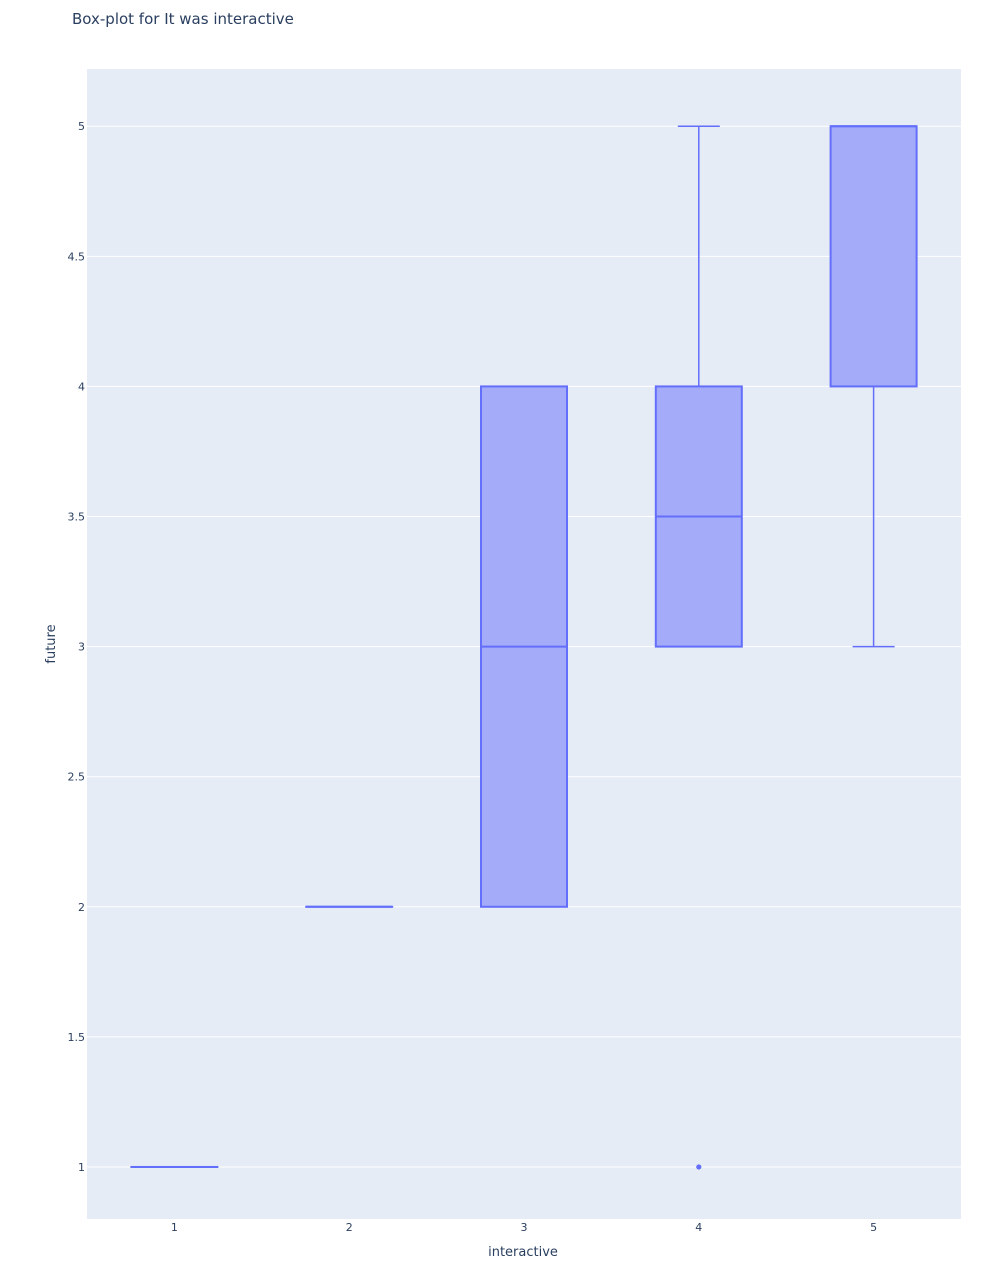  I want to click on y-axis-title: future, so click(51, 643).